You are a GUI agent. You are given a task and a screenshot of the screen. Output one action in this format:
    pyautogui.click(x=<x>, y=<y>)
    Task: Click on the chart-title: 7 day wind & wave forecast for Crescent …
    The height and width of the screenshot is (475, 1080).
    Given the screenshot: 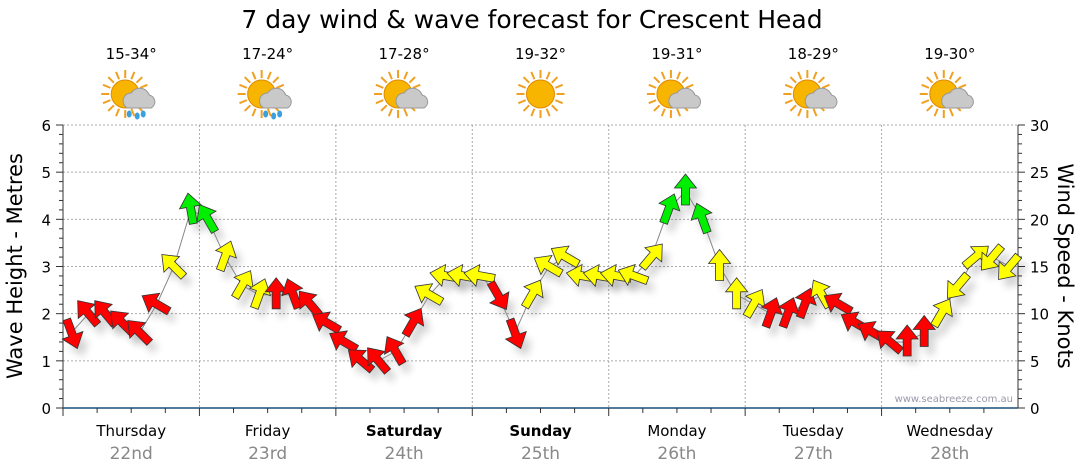 What is the action you would take?
    pyautogui.click(x=531, y=19)
    